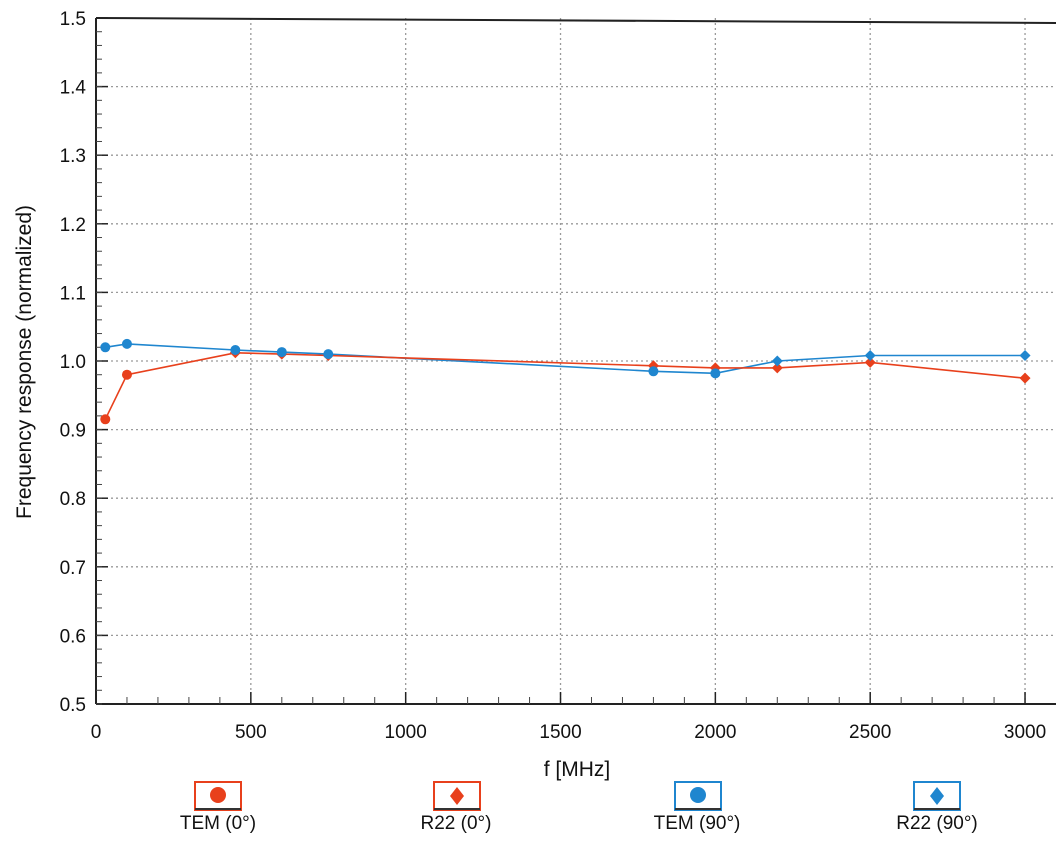 This screenshot has width=1056, height=842. I want to click on x-tick-labels: 0 500 1000 1500 2000 2500 3000, so click(568, 732).